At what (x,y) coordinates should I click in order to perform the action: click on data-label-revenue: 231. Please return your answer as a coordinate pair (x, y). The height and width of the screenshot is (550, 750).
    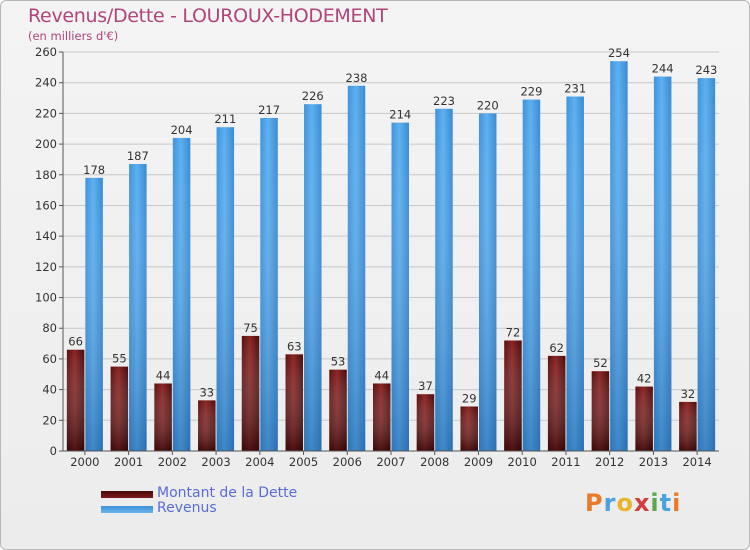
    Looking at the image, I should click on (575, 89).